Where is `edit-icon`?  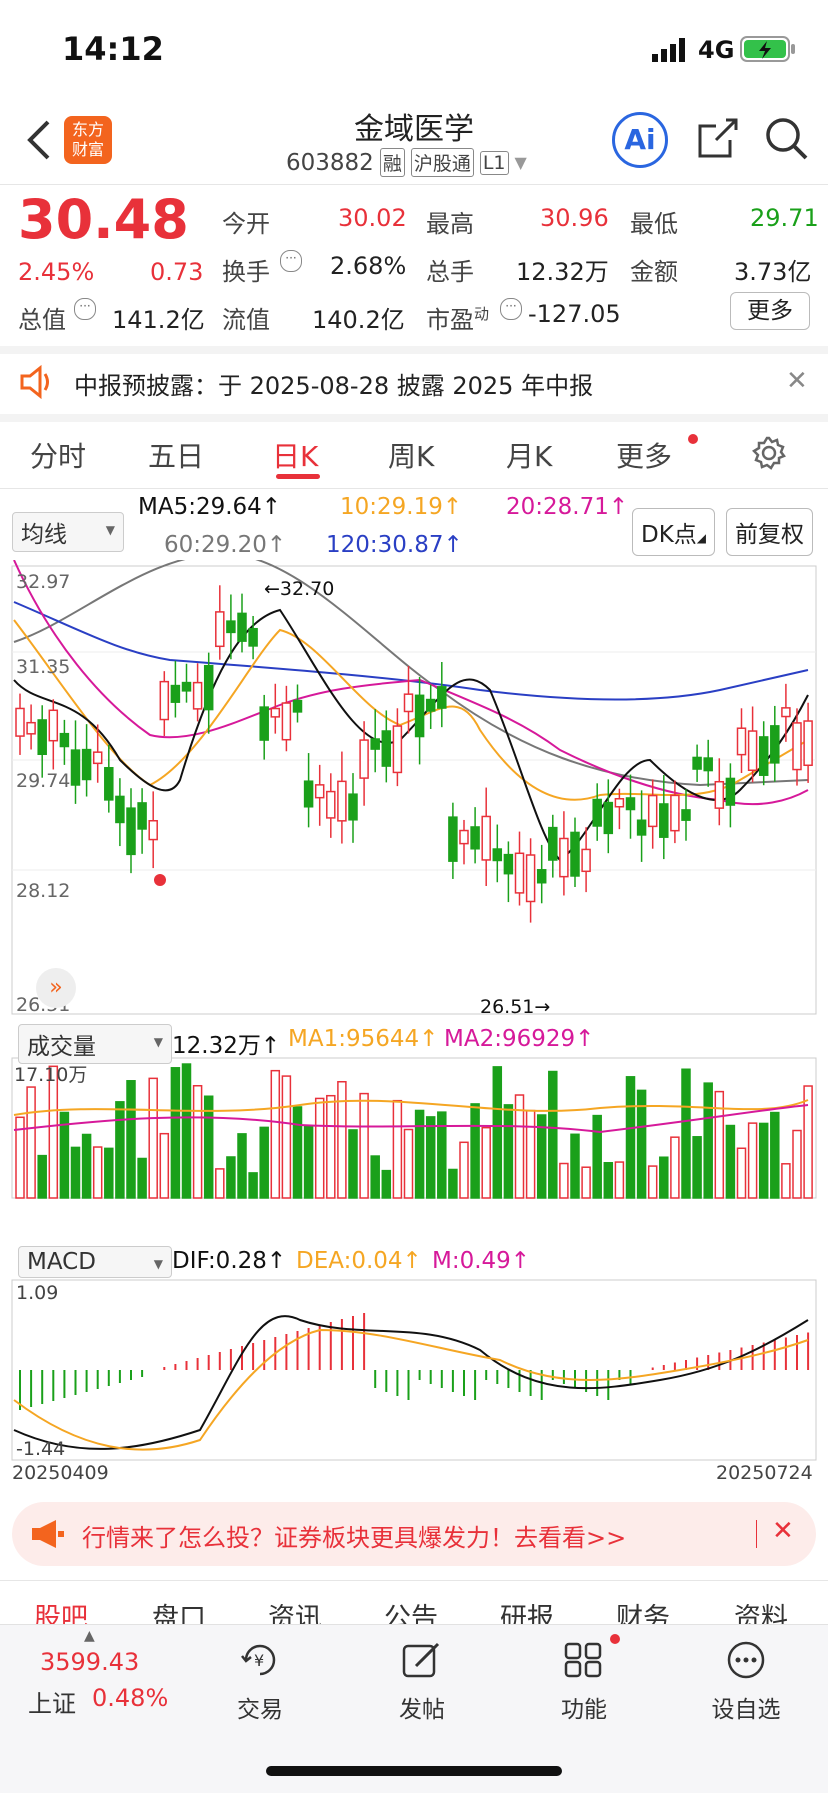
edit-icon is located at coordinates (421, 1660).